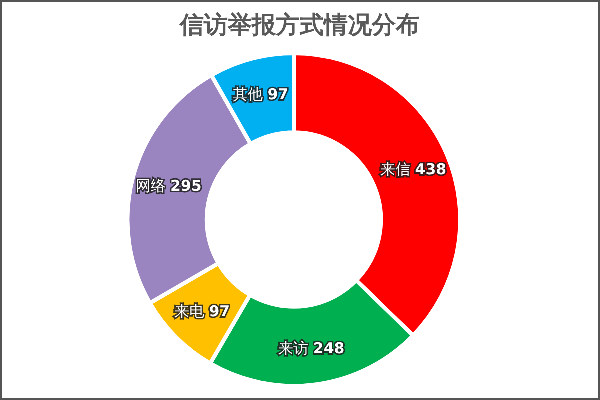 The image size is (600, 400). I want to click on slice-label: 网络, so click(151, 186).